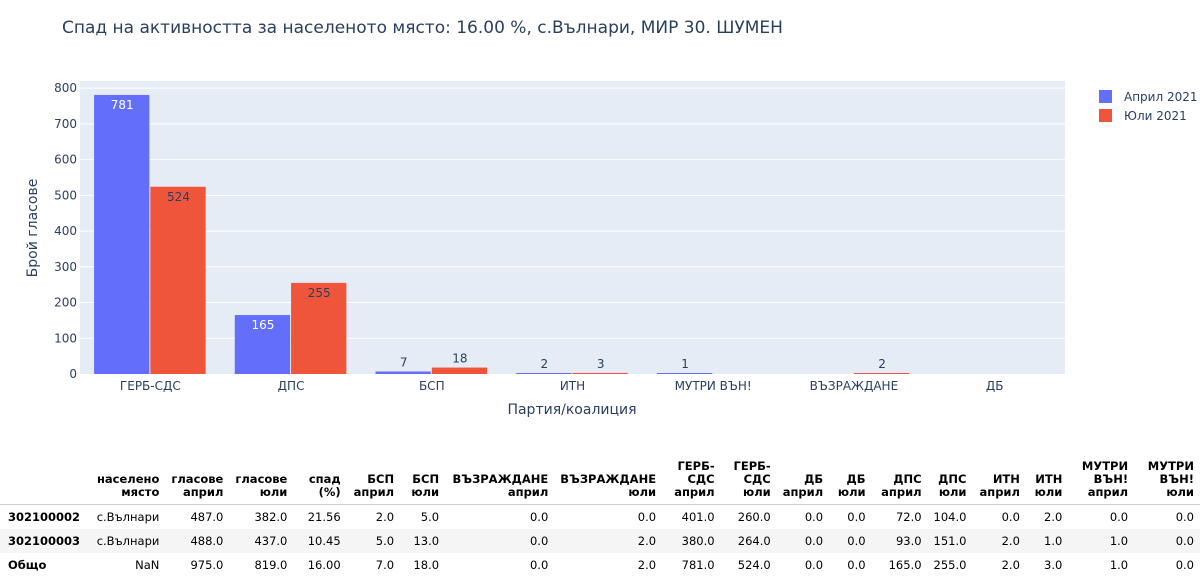 This screenshot has width=1200, height=583. Describe the element at coordinates (1105, 466) in the screenshot. I see `column-header-line: МУТРИ` at that location.